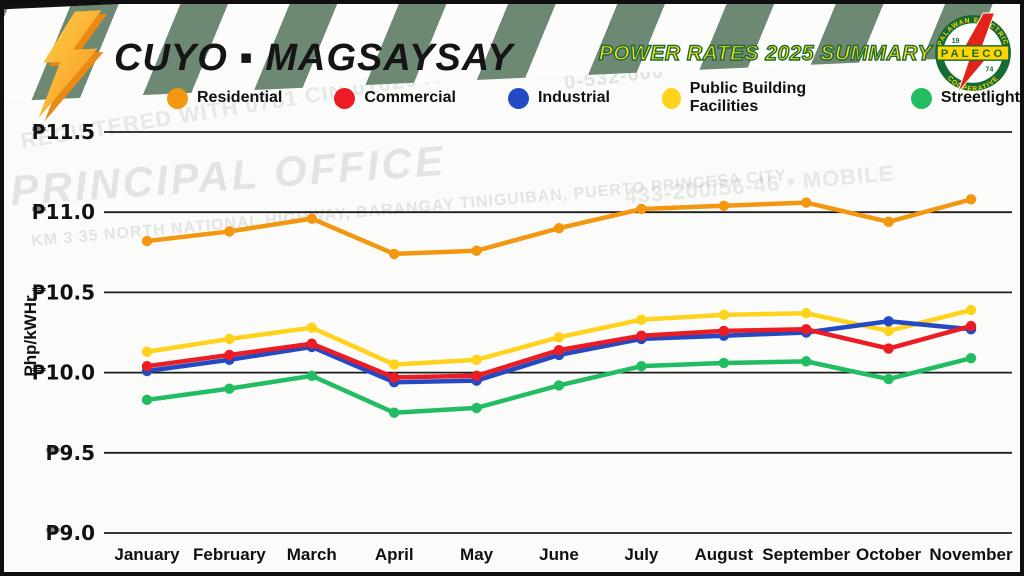  What do you see at coordinates (765, 53) in the screenshot?
I see `report-banner: POWER RATES 2025 SUMMARY` at bounding box center [765, 53].